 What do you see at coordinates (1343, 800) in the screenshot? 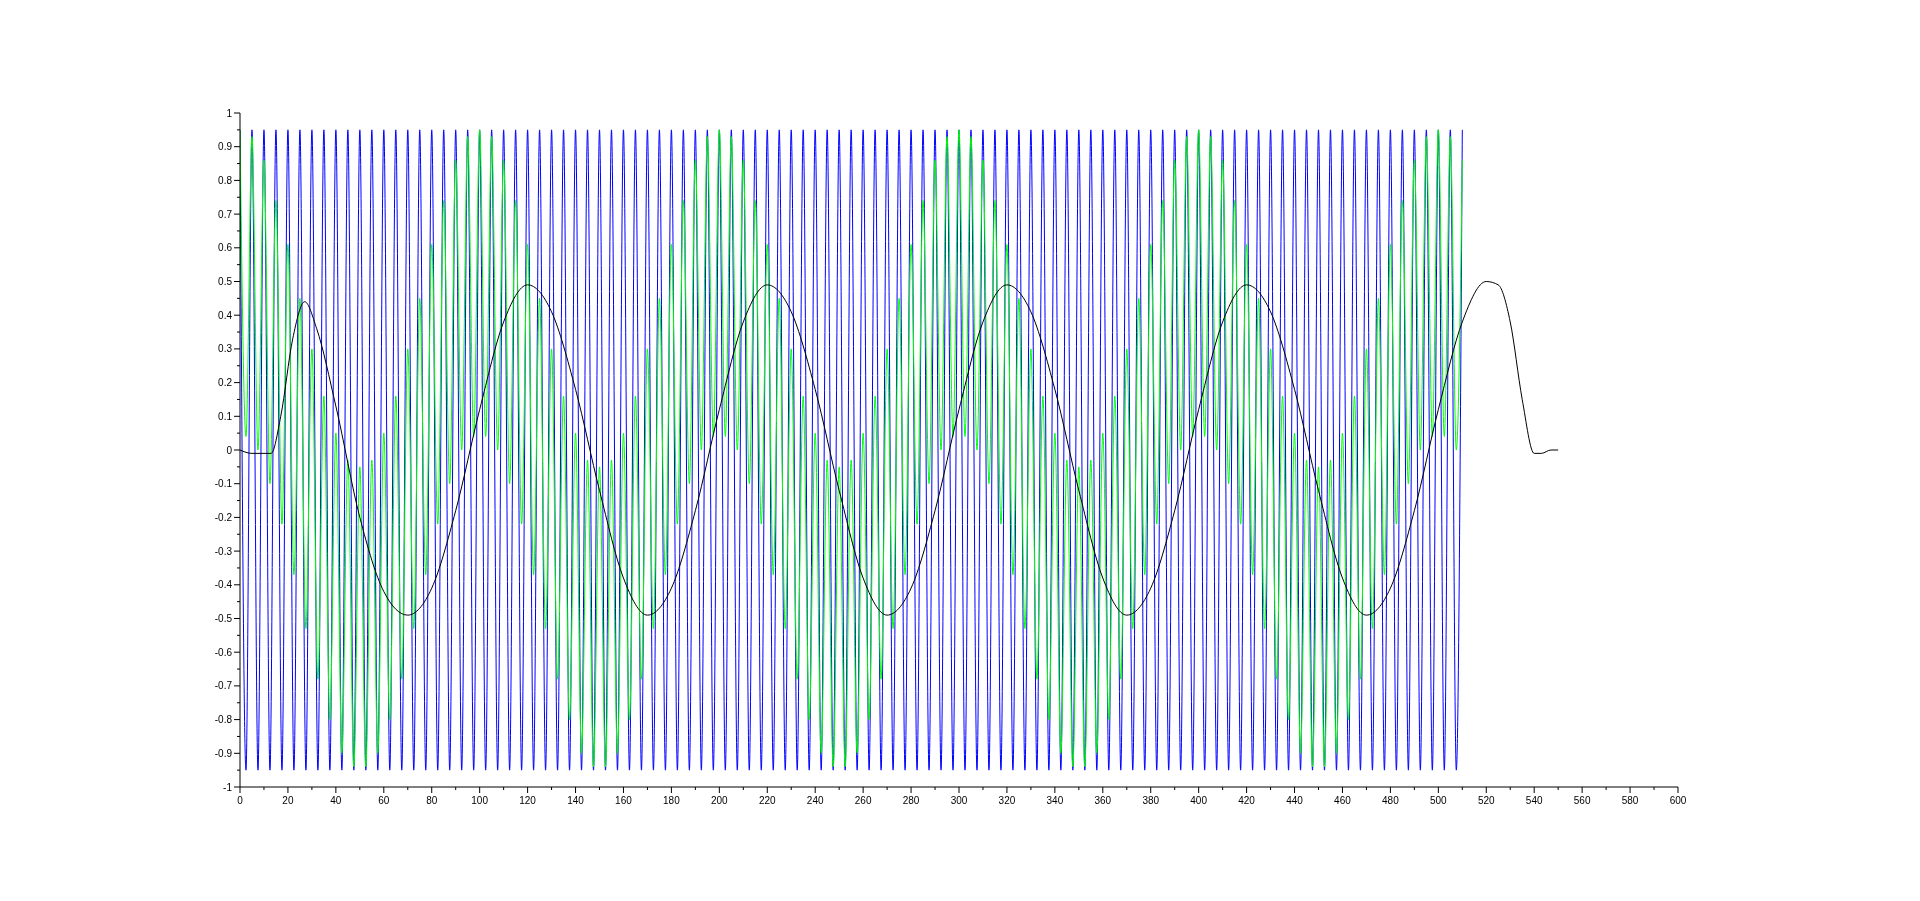
I see `x-tick-label: 460` at bounding box center [1343, 800].